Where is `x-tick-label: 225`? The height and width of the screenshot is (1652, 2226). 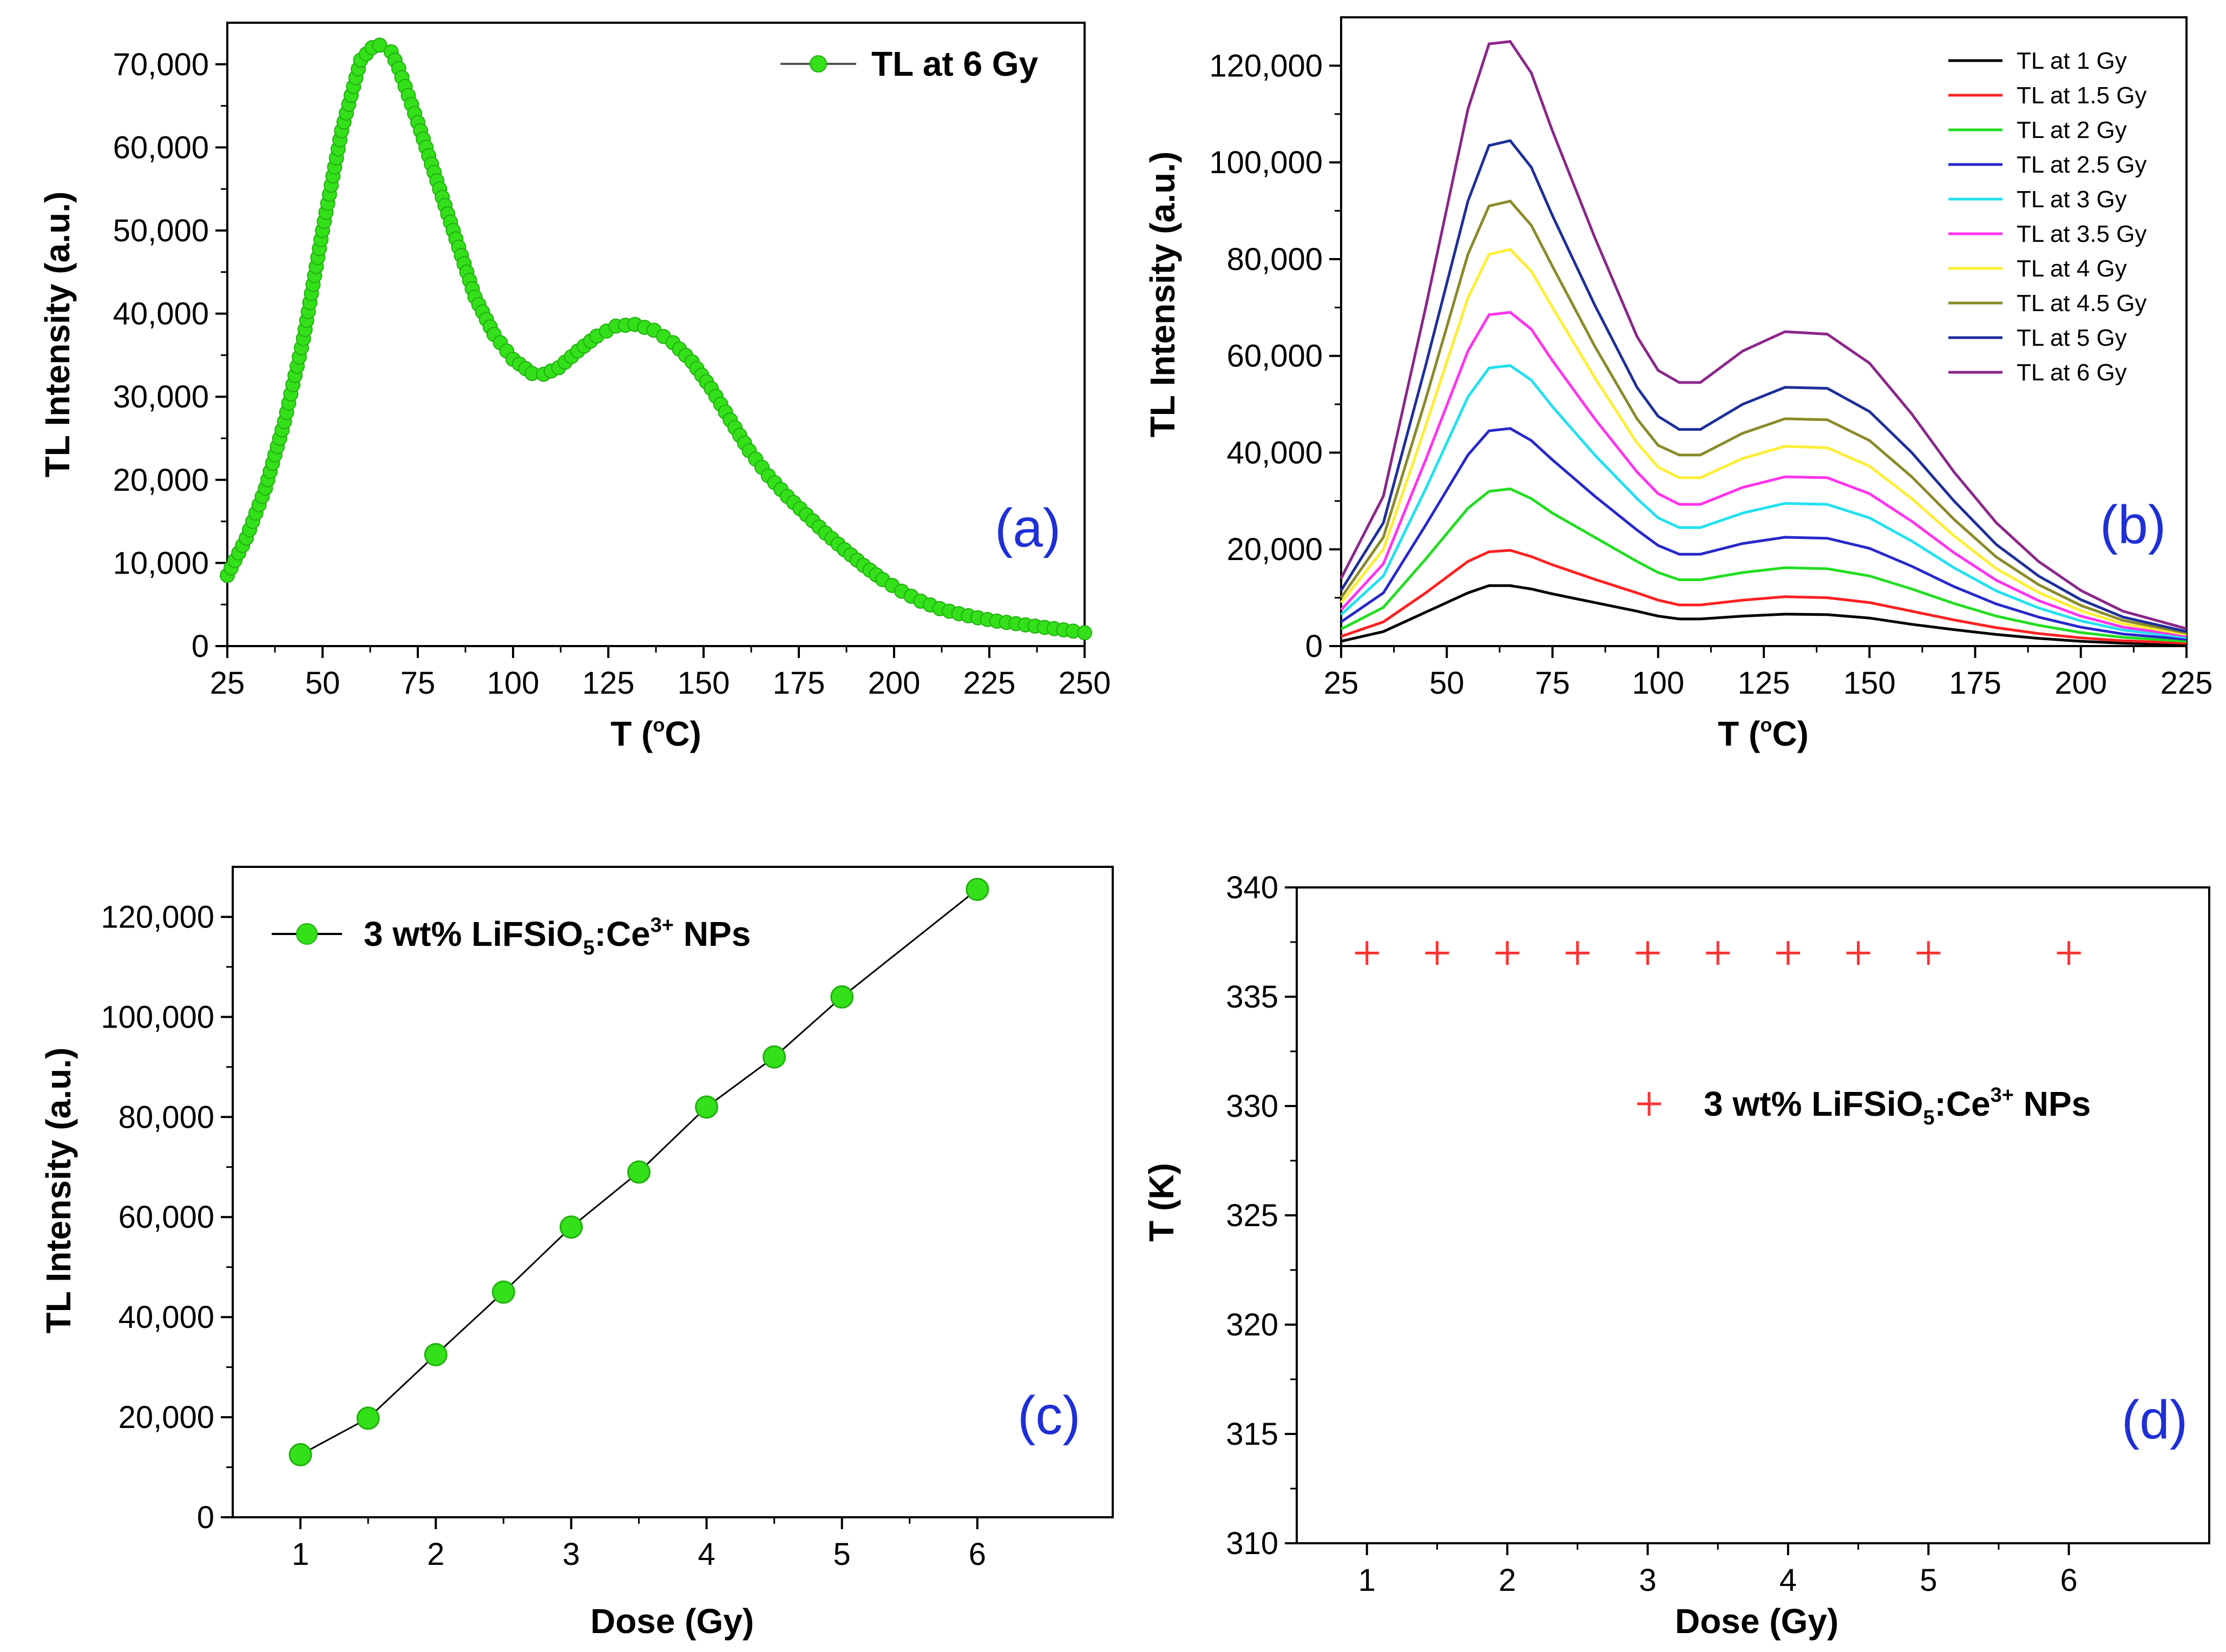
x-tick-label: 225 is located at coordinates (2187, 683).